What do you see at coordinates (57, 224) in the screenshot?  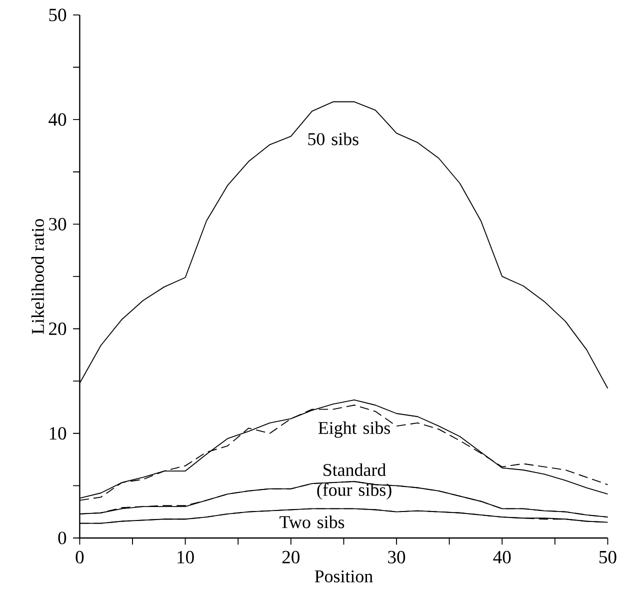 I see `y-tick-label: 30` at bounding box center [57, 224].